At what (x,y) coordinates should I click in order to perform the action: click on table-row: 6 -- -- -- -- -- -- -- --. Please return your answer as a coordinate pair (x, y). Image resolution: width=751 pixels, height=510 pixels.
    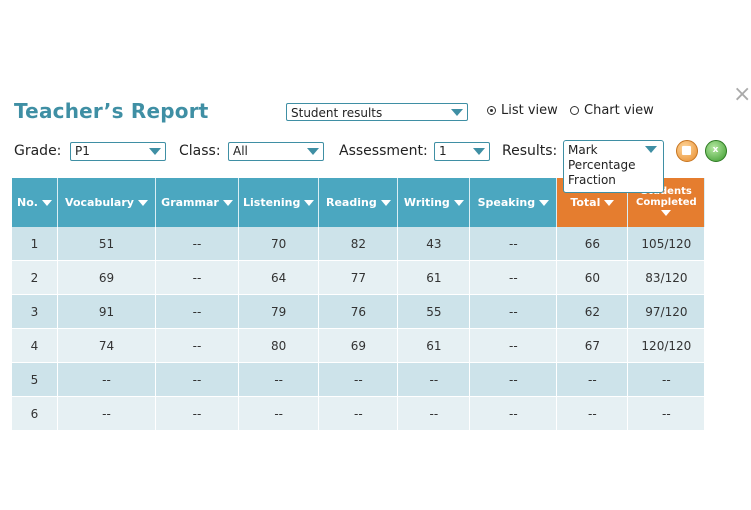
    Looking at the image, I should click on (359, 413).